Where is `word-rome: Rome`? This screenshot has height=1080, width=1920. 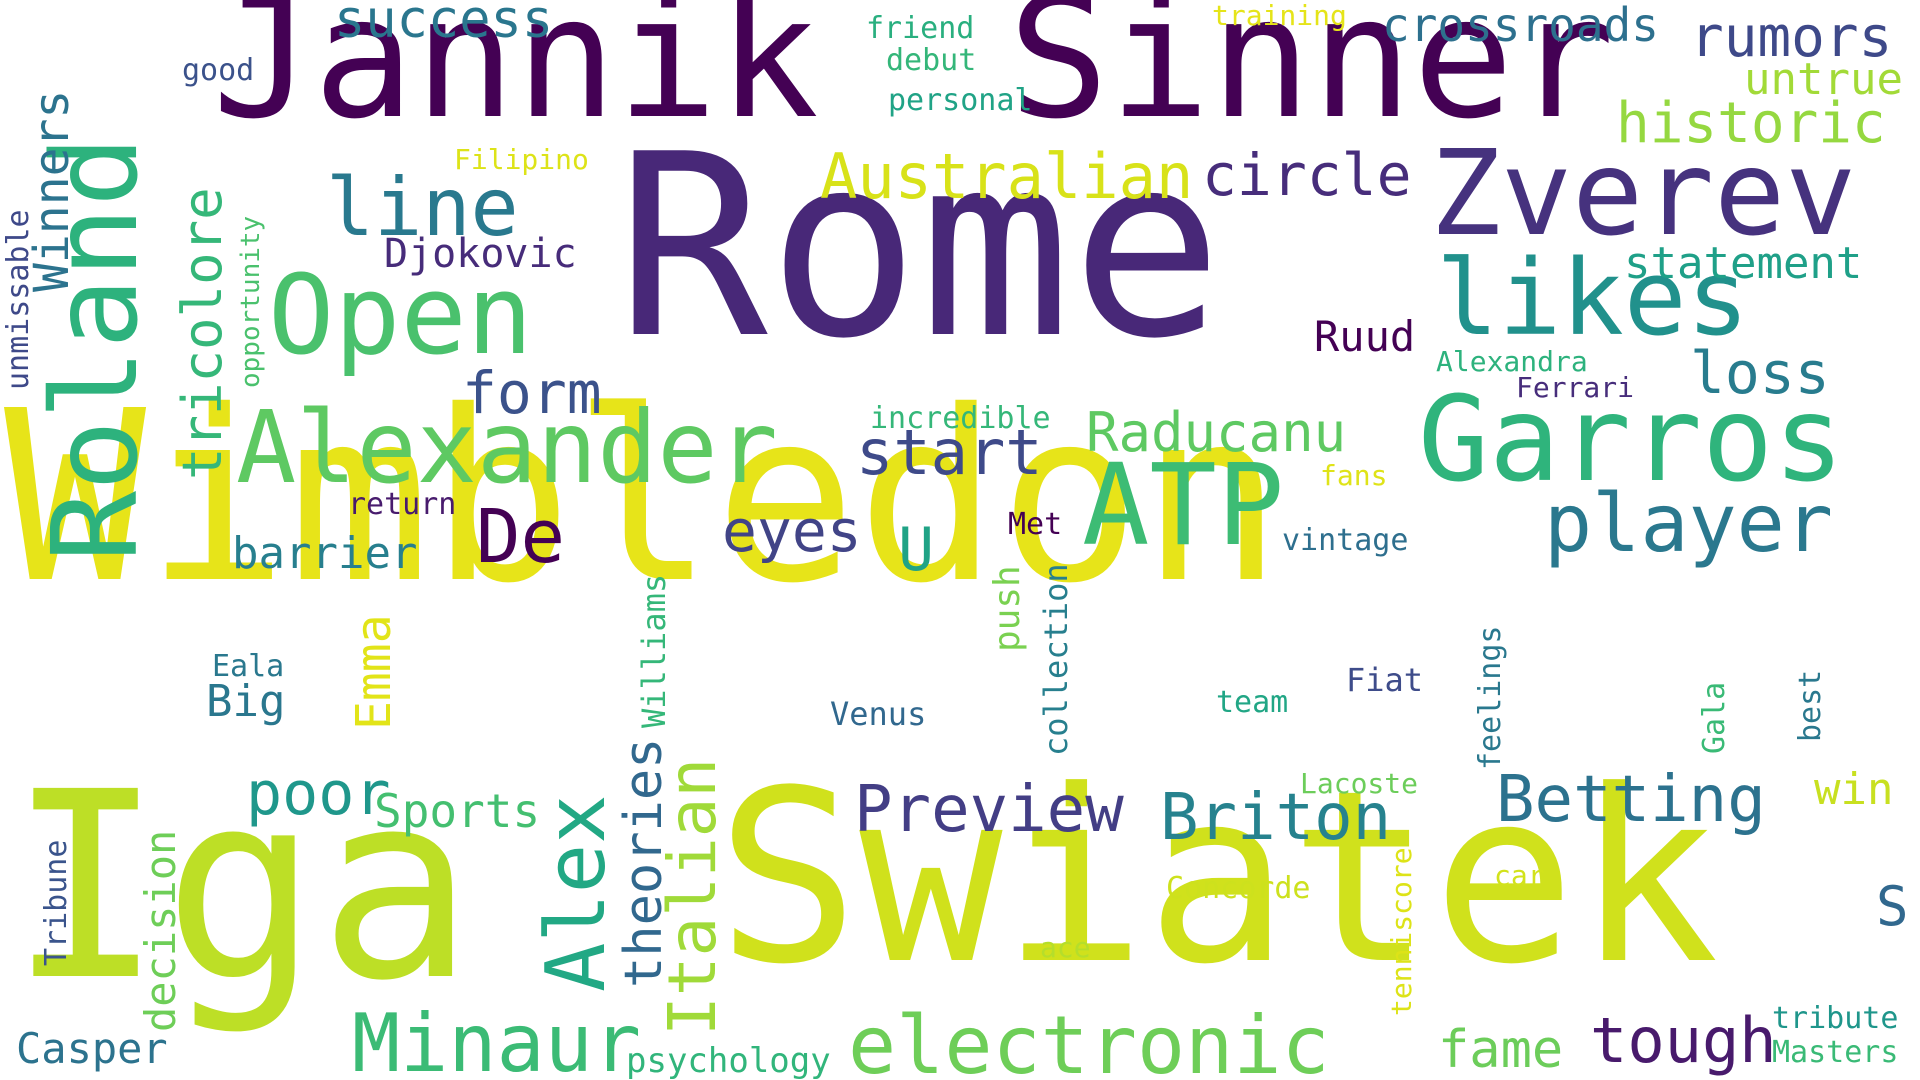 word-rome: Rome is located at coordinates (919, 247).